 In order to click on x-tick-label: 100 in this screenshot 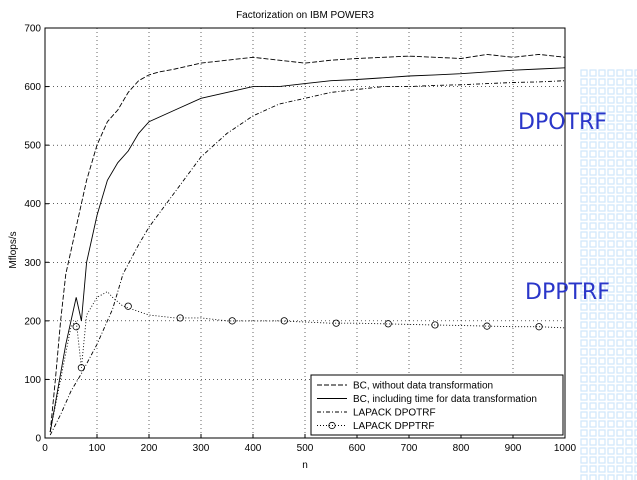, I will do `click(97, 448)`.